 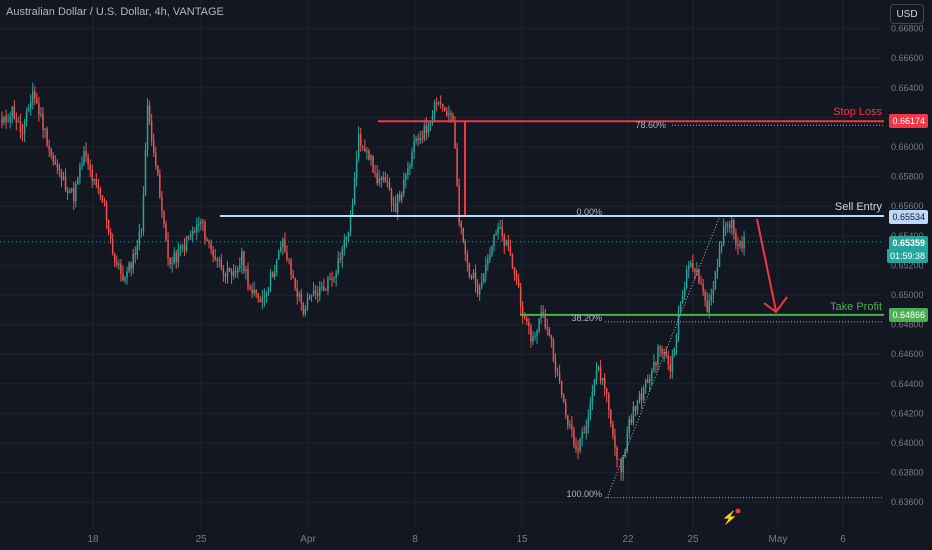 What do you see at coordinates (908, 217) in the screenshot?
I see `sell-entry-price-badge: 0.65534` at bounding box center [908, 217].